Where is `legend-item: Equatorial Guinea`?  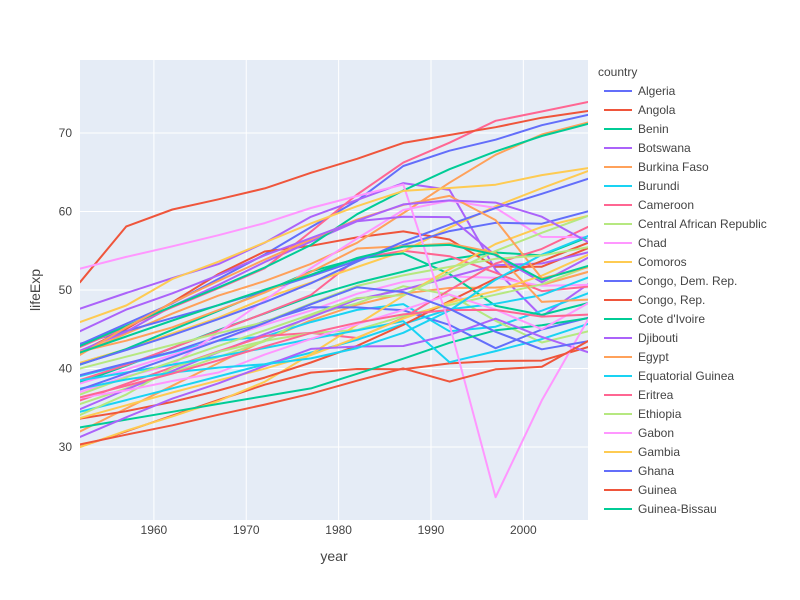
legend-item: Equatorial Guinea is located at coordinates (669, 376).